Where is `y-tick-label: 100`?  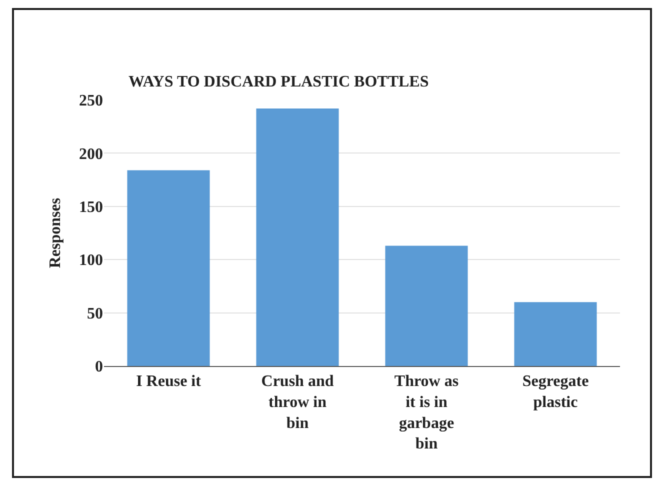
y-tick-label: 100 is located at coordinates (91, 261).